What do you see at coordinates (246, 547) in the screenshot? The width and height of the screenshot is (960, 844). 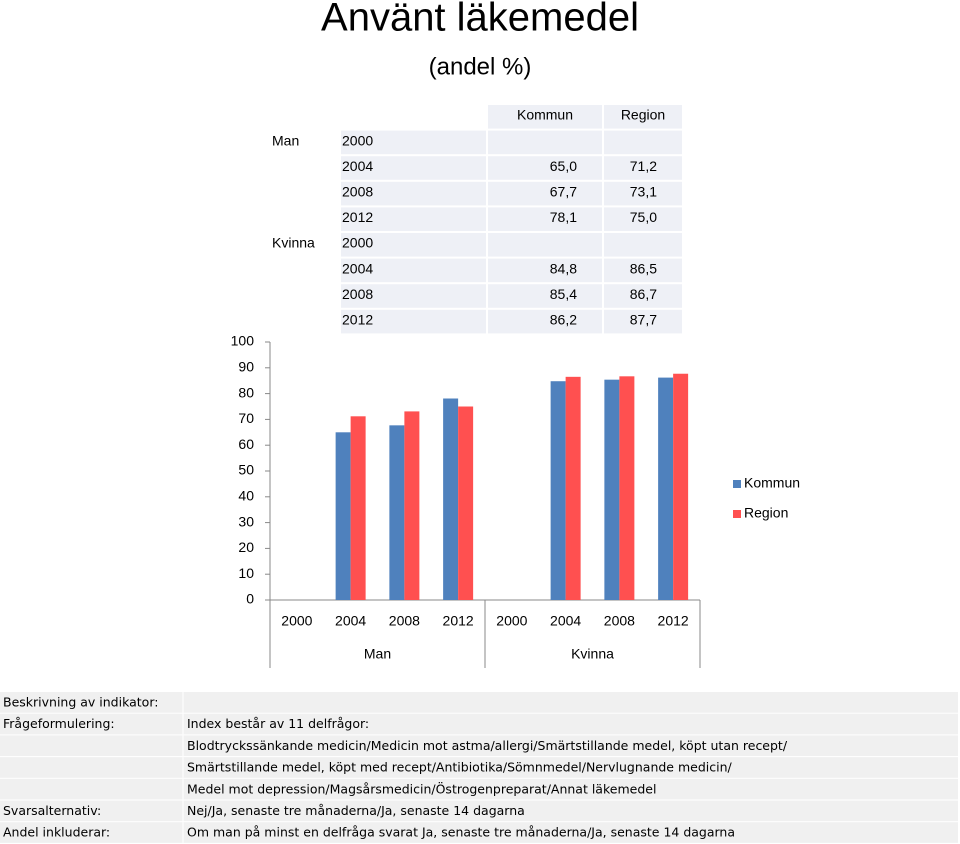 I see `y-tick-label: 20` at bounding box center [246, 547].